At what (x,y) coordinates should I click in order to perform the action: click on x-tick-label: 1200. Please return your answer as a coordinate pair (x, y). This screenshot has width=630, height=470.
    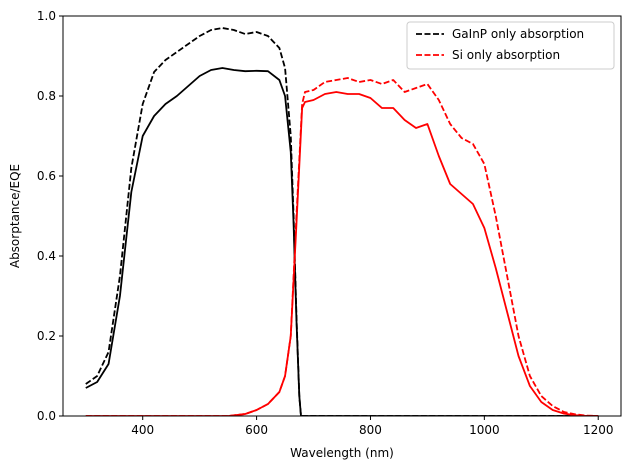
    Looking at the image, I should click on (598, 430).